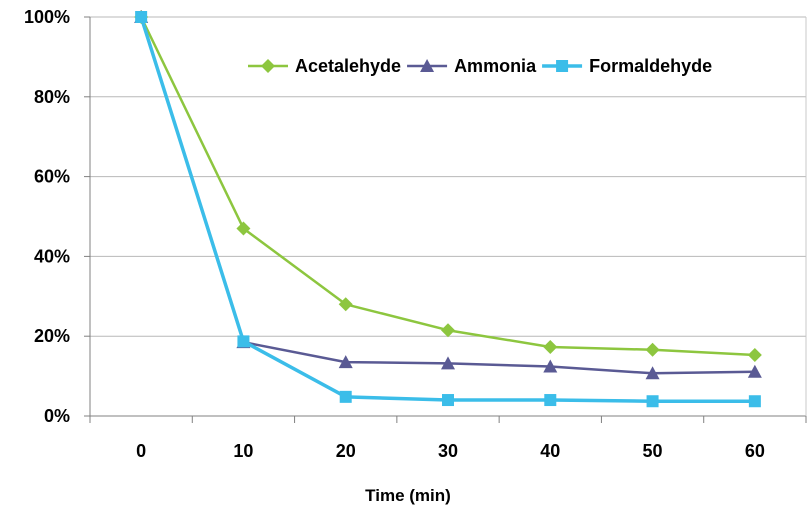  Describe the element at coordinates (47, 216) in the screenshot. I see `y-axis-tick-labels: 0% 20% 40% 60% 80% 100%` at that location.